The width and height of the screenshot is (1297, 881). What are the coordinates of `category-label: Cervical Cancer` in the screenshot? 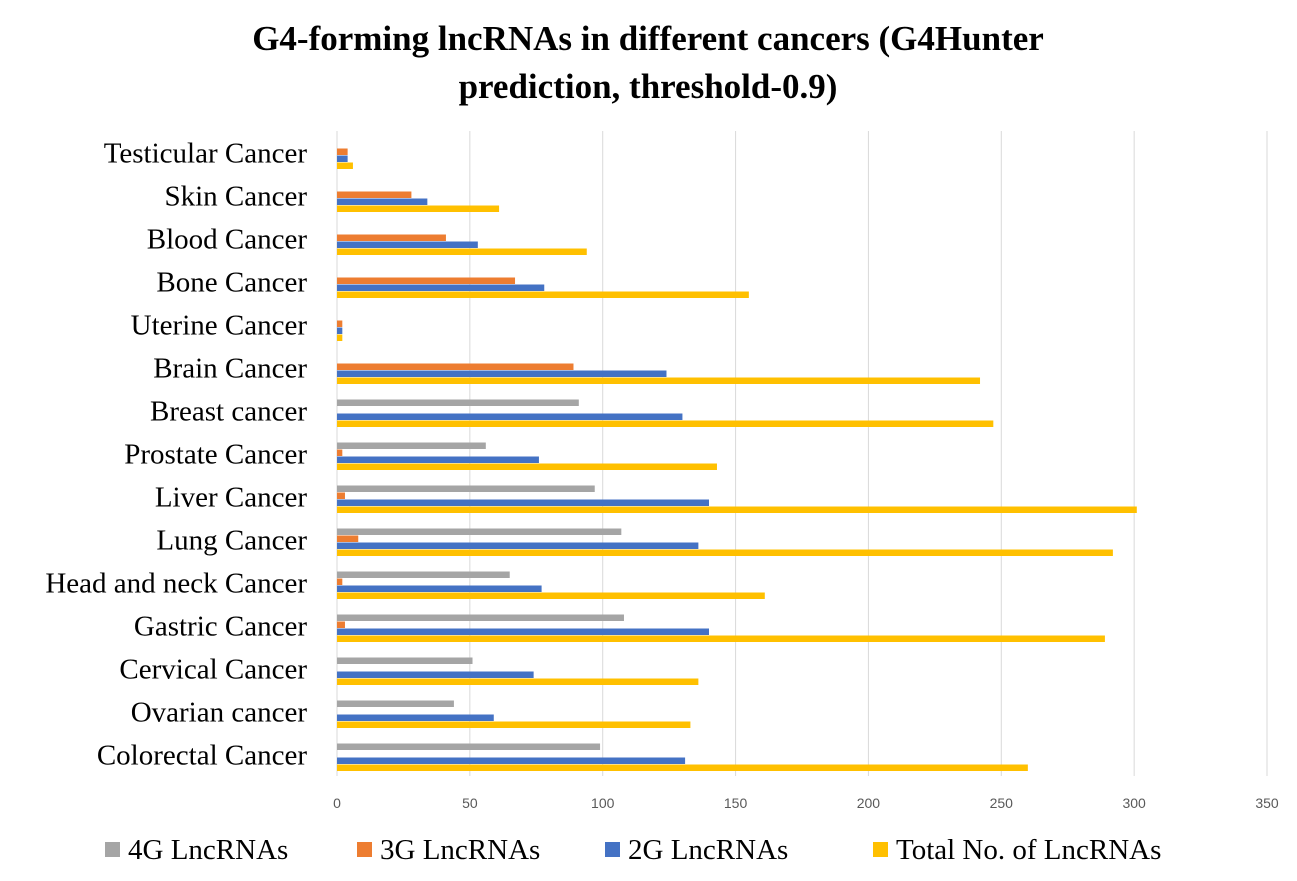 It's located at (213, 670).